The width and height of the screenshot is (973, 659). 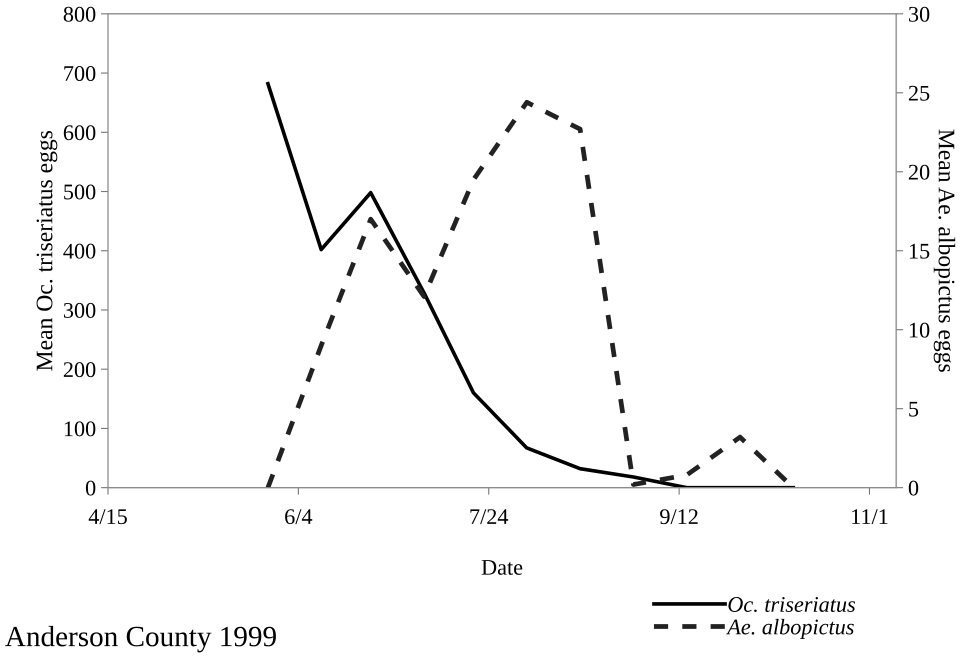 I want to click on y2-tick-label: 5, so click(x=913, y=409).